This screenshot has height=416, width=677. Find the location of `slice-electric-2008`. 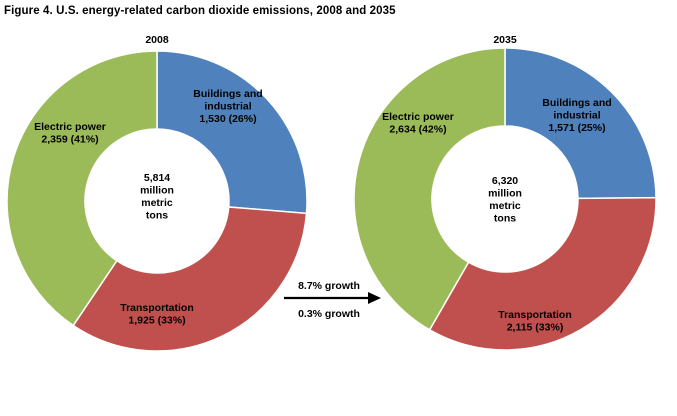

slice-electric-2008 is located at coordinates (82, 188).